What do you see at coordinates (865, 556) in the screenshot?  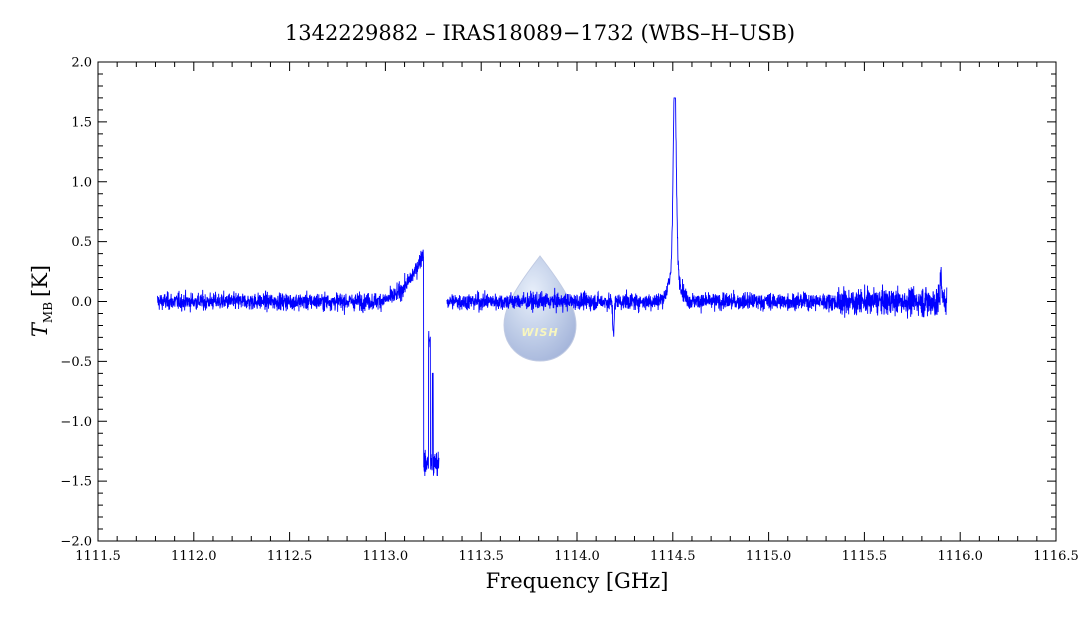 I see `x-tick-label: 1115.5` at bounding box center [865, 556].